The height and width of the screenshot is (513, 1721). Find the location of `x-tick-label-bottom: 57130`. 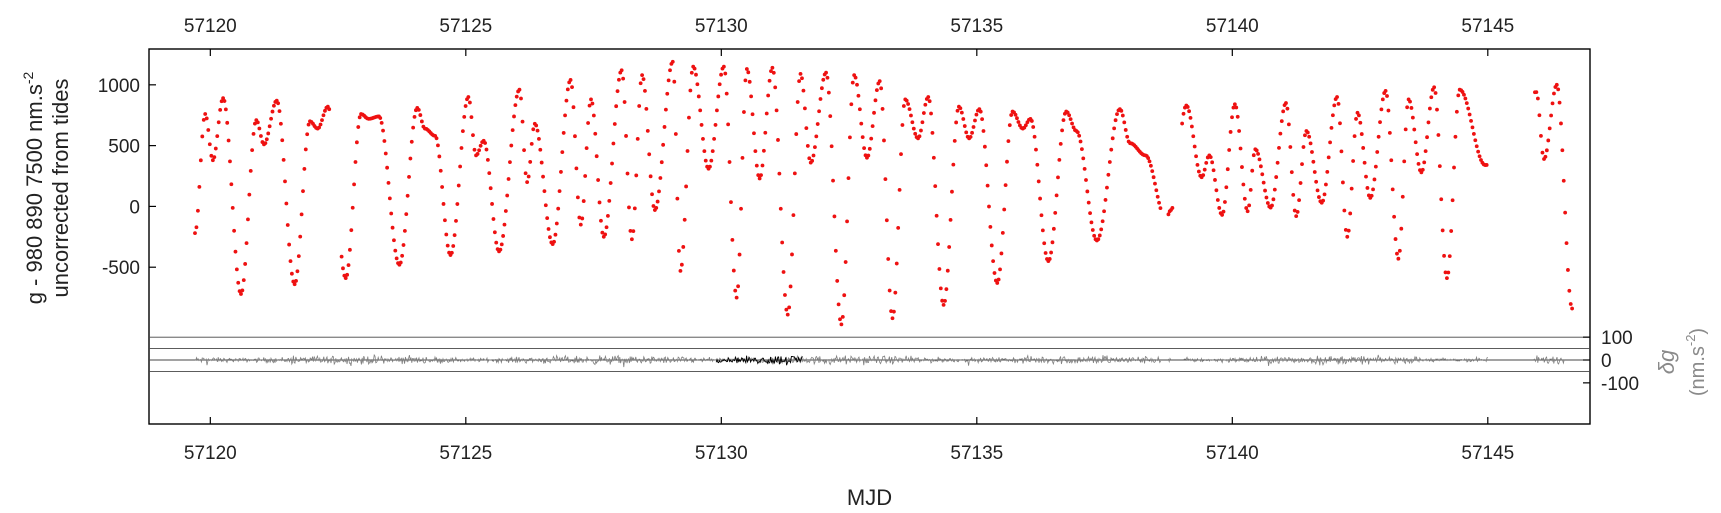

x-tick-label-bottom: 57130 is located at coordinates (721, 453).